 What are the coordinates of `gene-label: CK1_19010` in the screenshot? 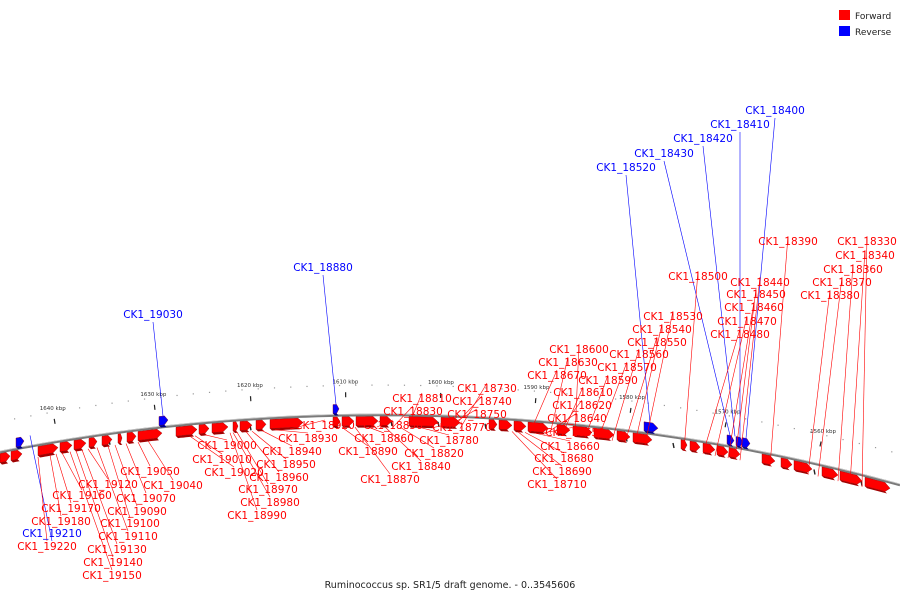 It's located at (222, 460).